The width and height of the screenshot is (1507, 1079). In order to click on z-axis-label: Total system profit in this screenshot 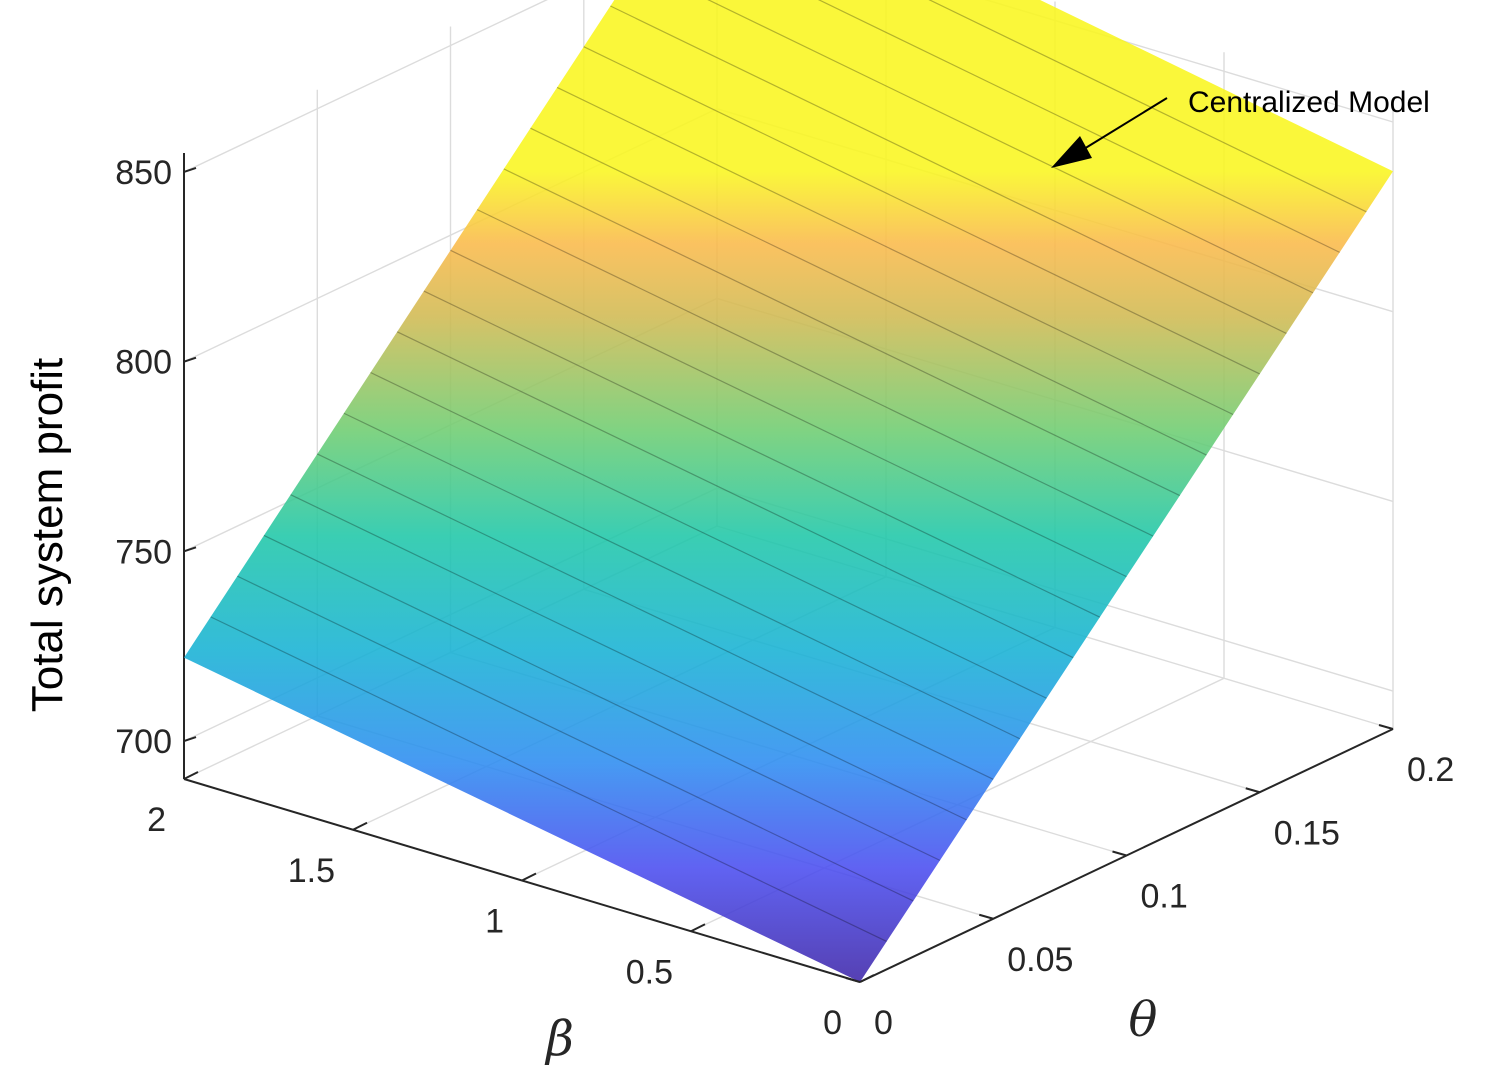, I will do `click(47, 535)`.